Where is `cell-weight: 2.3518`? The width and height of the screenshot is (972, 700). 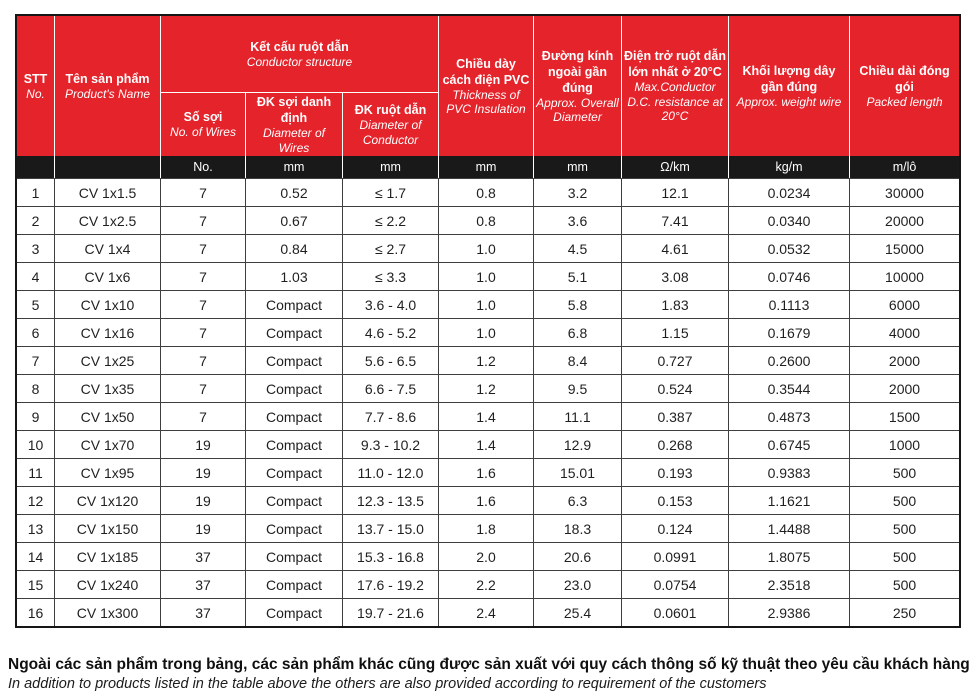 cell-weight: 2.3518 is located at coordinates (789, 584).